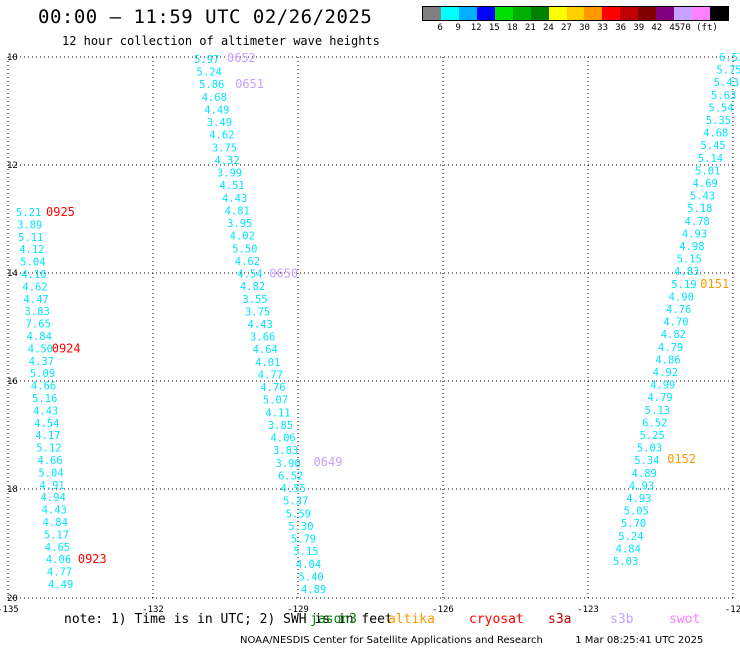  Describe the element at coordinates (28, 213) in the screenshot. I see `wave-height-value: 5.21` at that location.